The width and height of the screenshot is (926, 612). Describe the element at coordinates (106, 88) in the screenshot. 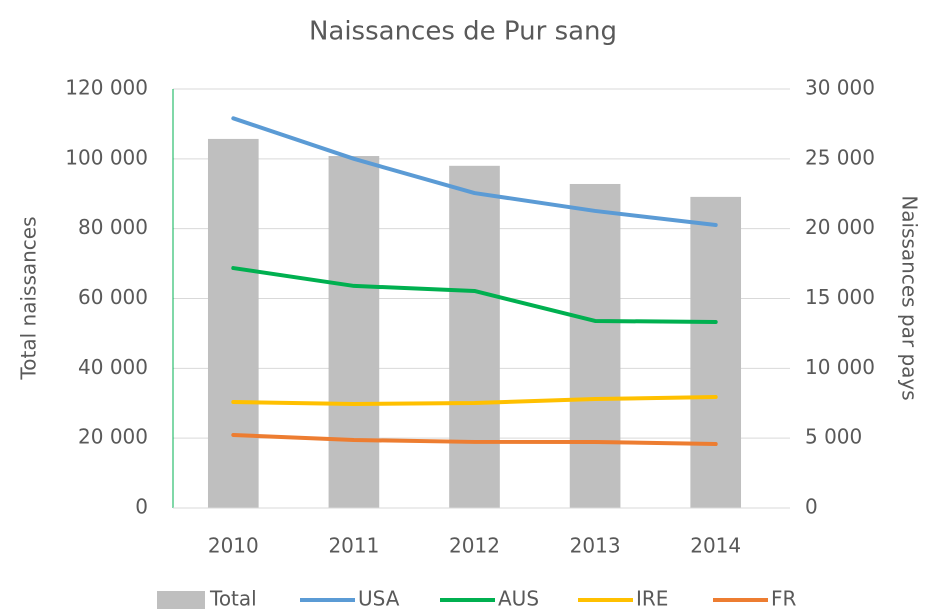

I see `y-tick-label: 120 000` at that location.